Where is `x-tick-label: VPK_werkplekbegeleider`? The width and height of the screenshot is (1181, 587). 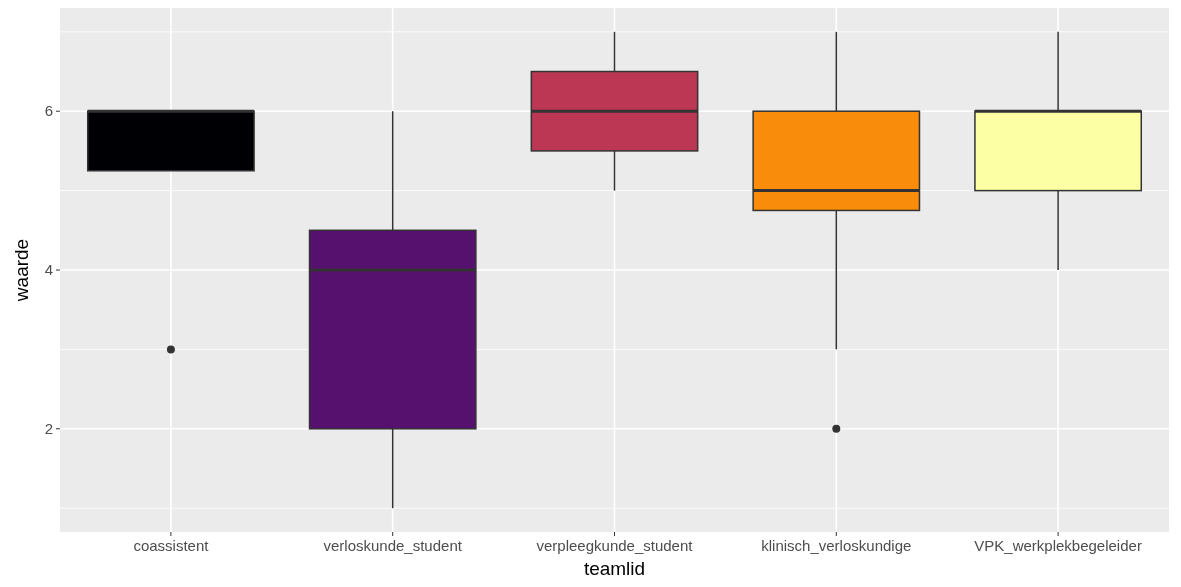
x-tick-label: VPK_werkplekbegeleider is located at coordinates (1058, 545).